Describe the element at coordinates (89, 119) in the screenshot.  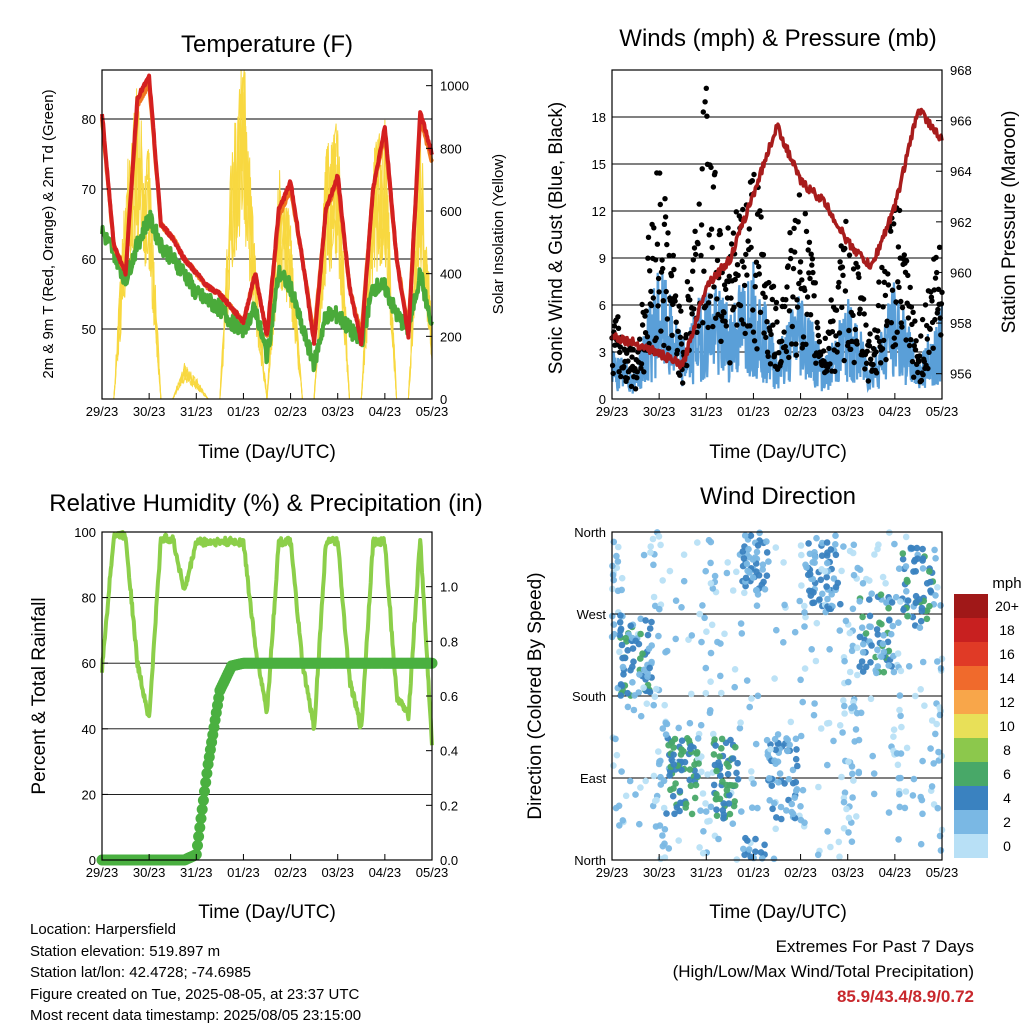
I see `y-tick-label: 80` at that location.